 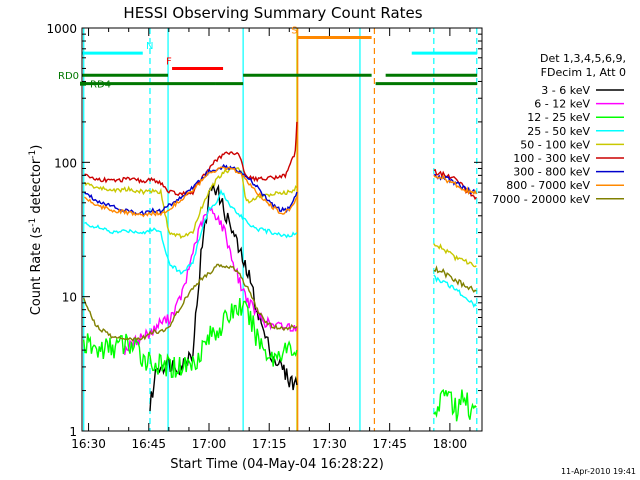 What do you see at coordinates (100, 85) in the screenshot?
I see `flag-label-rd4: RD4` at bounding box center [100, 85].